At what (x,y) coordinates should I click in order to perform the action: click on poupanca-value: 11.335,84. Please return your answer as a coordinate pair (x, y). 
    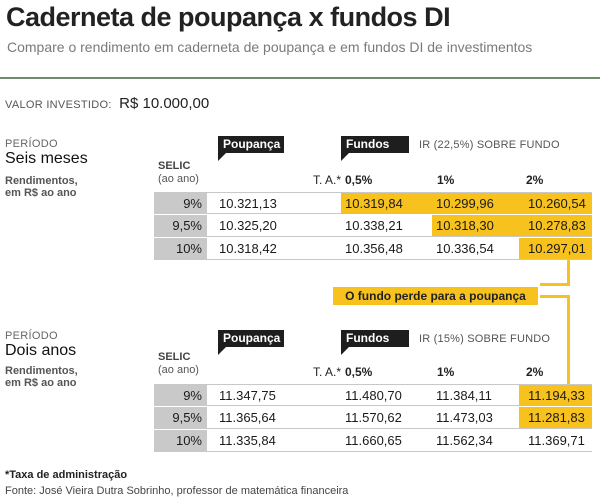
    Looking at the image, I should click on (247, 440).